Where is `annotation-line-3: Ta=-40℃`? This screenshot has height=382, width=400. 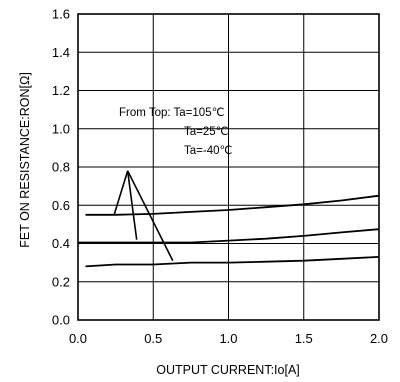 annotation-line-3: Ta=-40℃ is located at coordinates (208, 151).